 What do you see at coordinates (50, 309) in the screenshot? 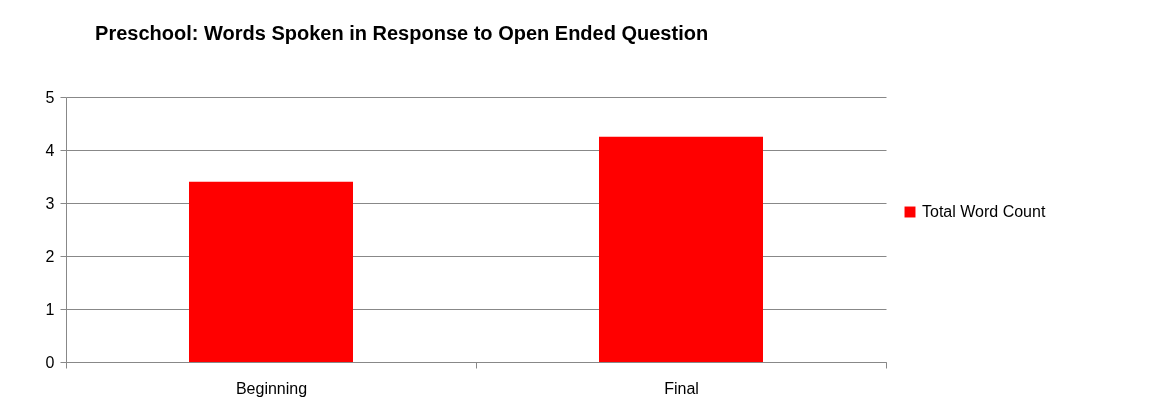
I see `y-tick-label: 1` at bounding box center [50, 309].